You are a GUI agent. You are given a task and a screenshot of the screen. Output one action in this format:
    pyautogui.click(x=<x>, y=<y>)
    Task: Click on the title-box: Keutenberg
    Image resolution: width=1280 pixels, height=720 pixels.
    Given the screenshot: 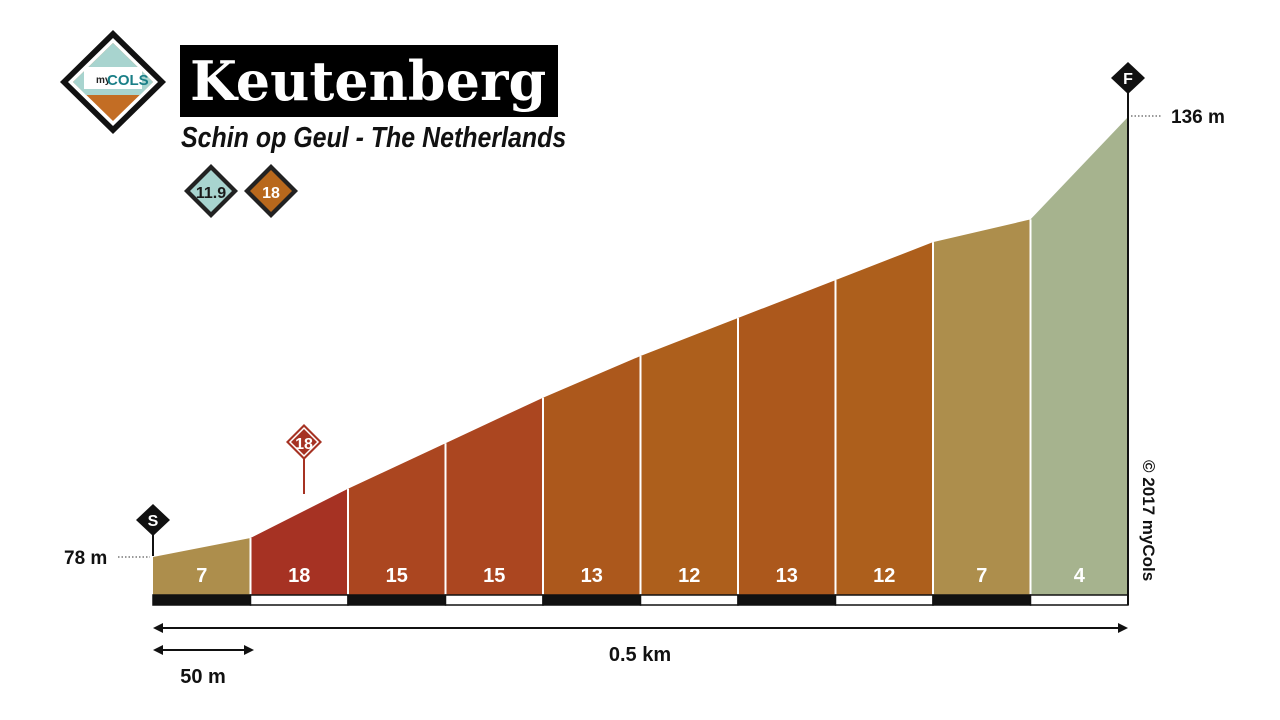 What is the action you would take?
    pyautogui.click(x=369, y=81)
    